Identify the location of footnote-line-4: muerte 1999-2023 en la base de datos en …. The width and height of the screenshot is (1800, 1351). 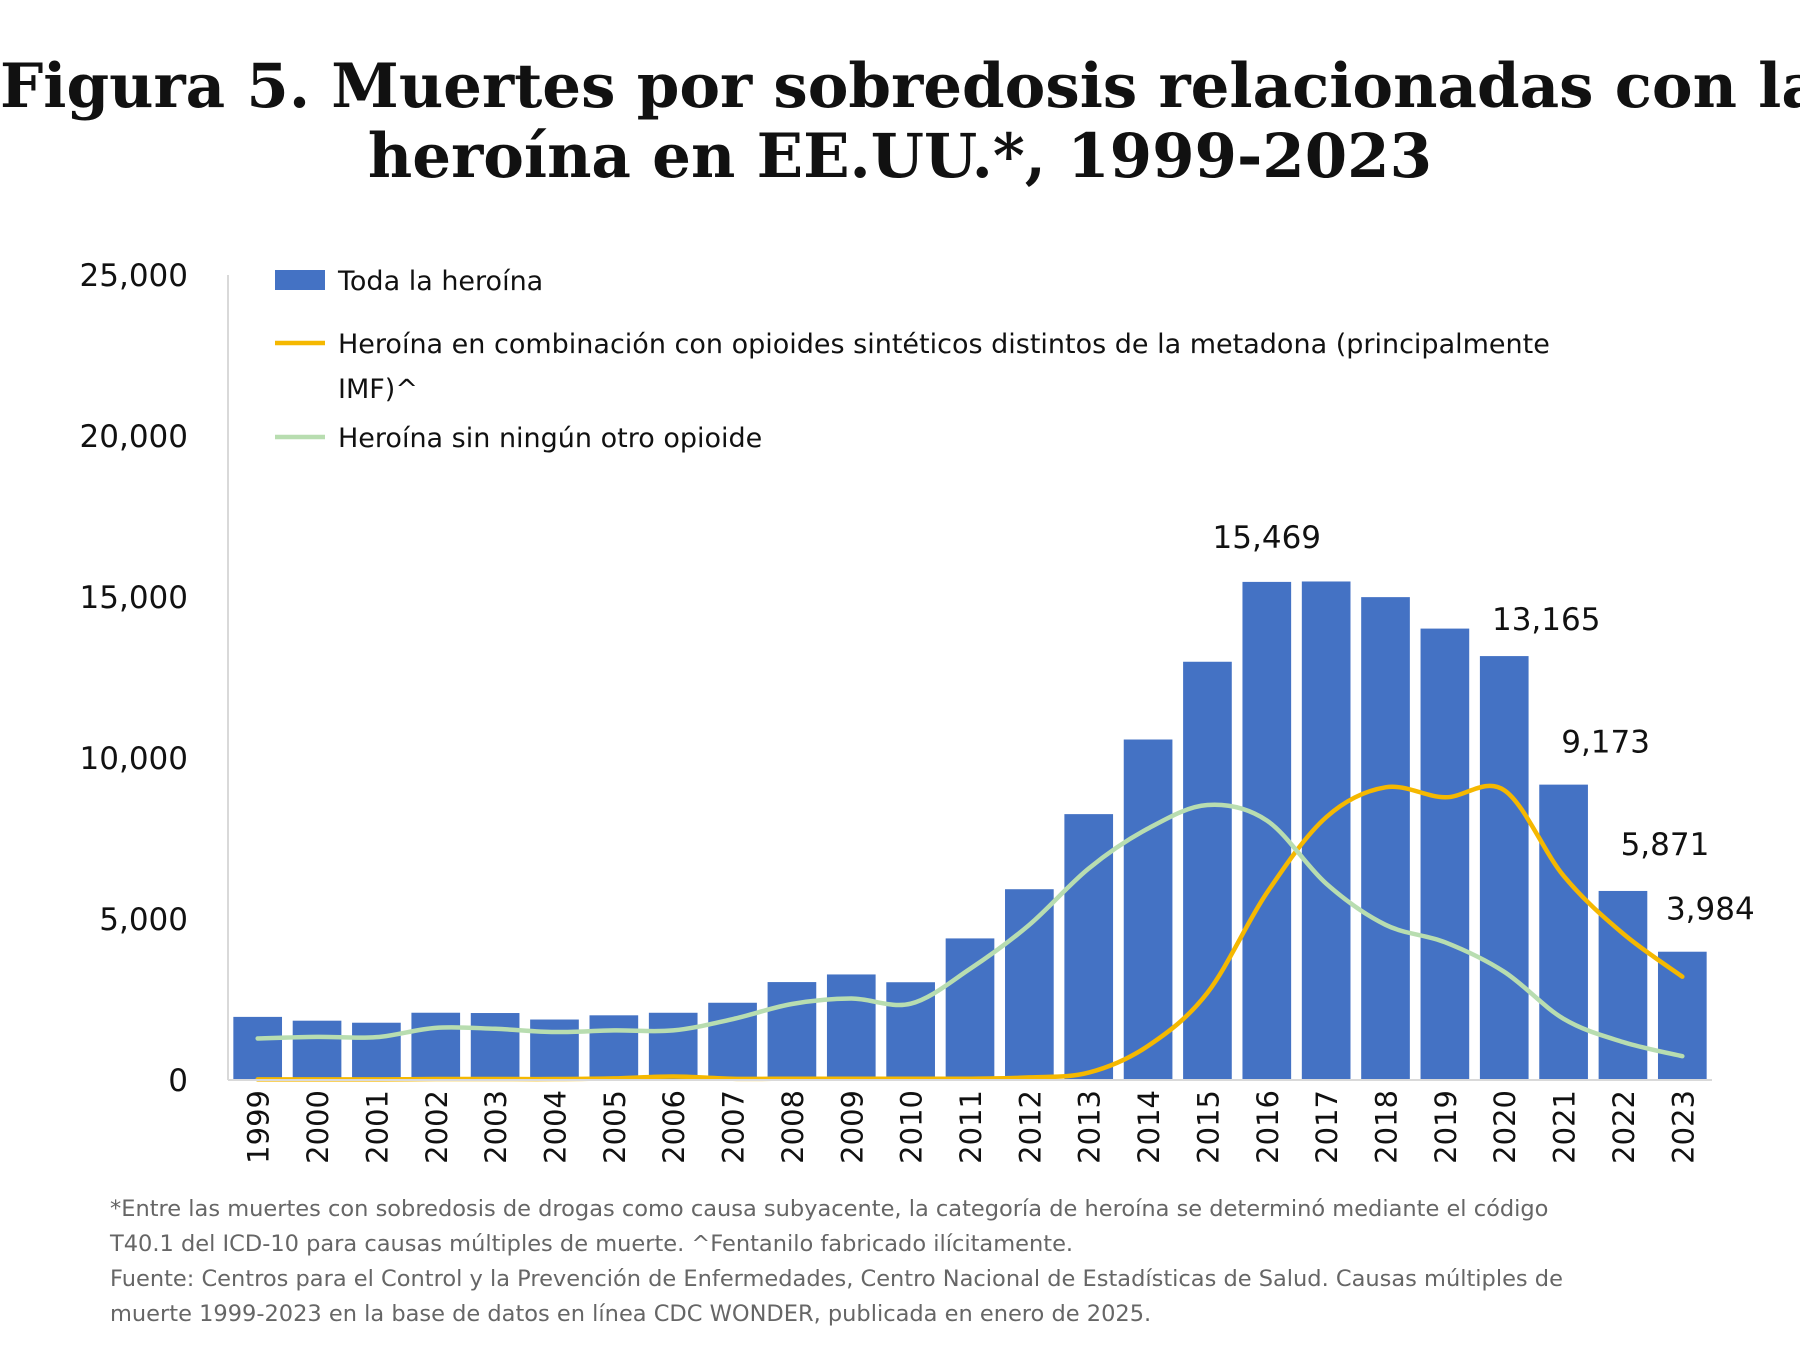
(631, 1314).